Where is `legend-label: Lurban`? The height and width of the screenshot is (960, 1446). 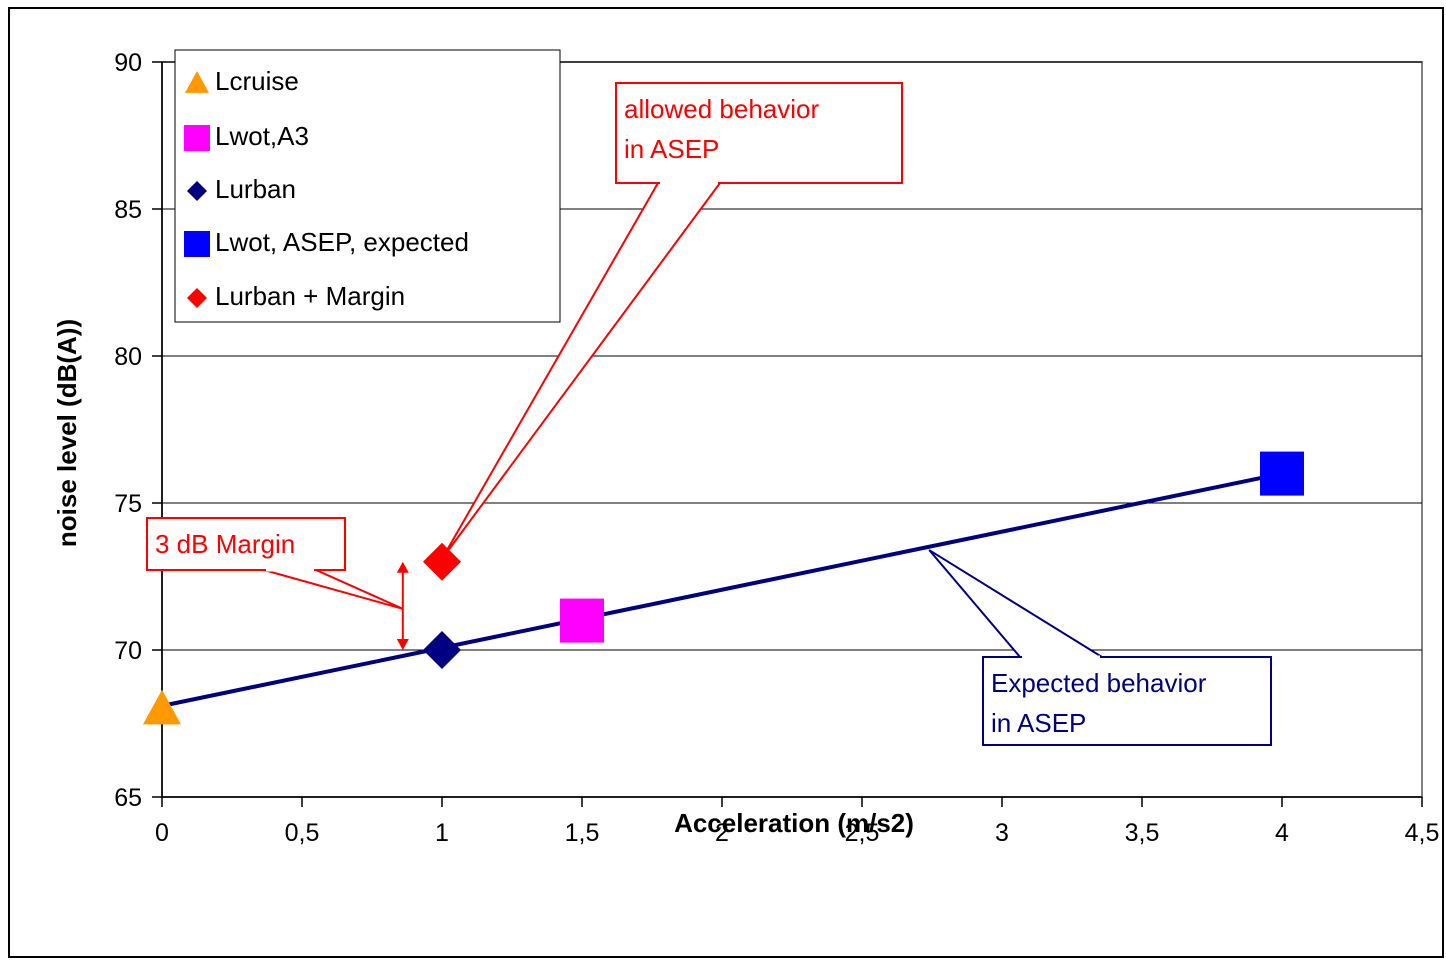 legend-label: Lurban is located at coordinates (255, 189).